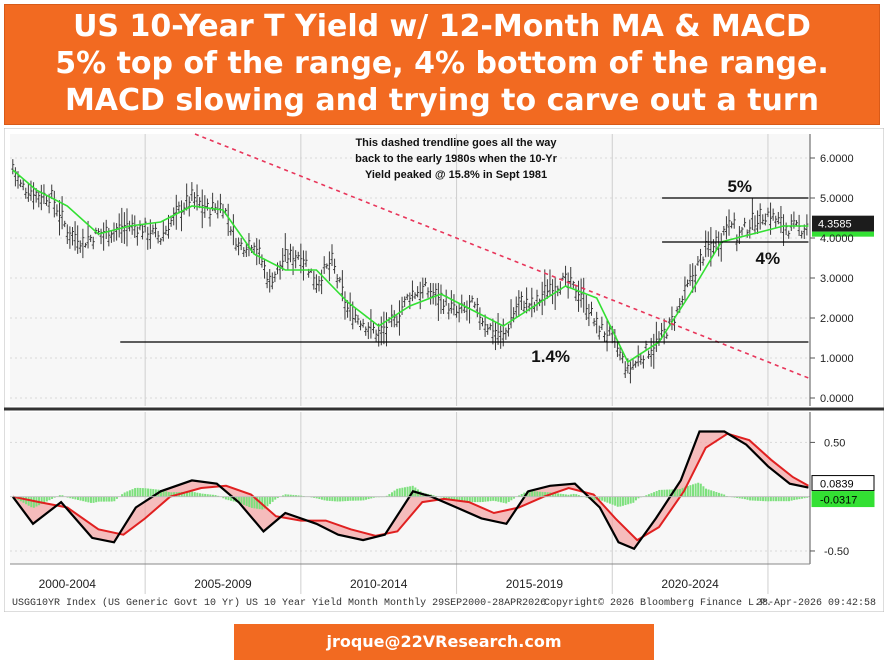 The height and width of the screenshot is (666, 890). I want to click on x-tick-label: 2010-2014, so click(379, 584).